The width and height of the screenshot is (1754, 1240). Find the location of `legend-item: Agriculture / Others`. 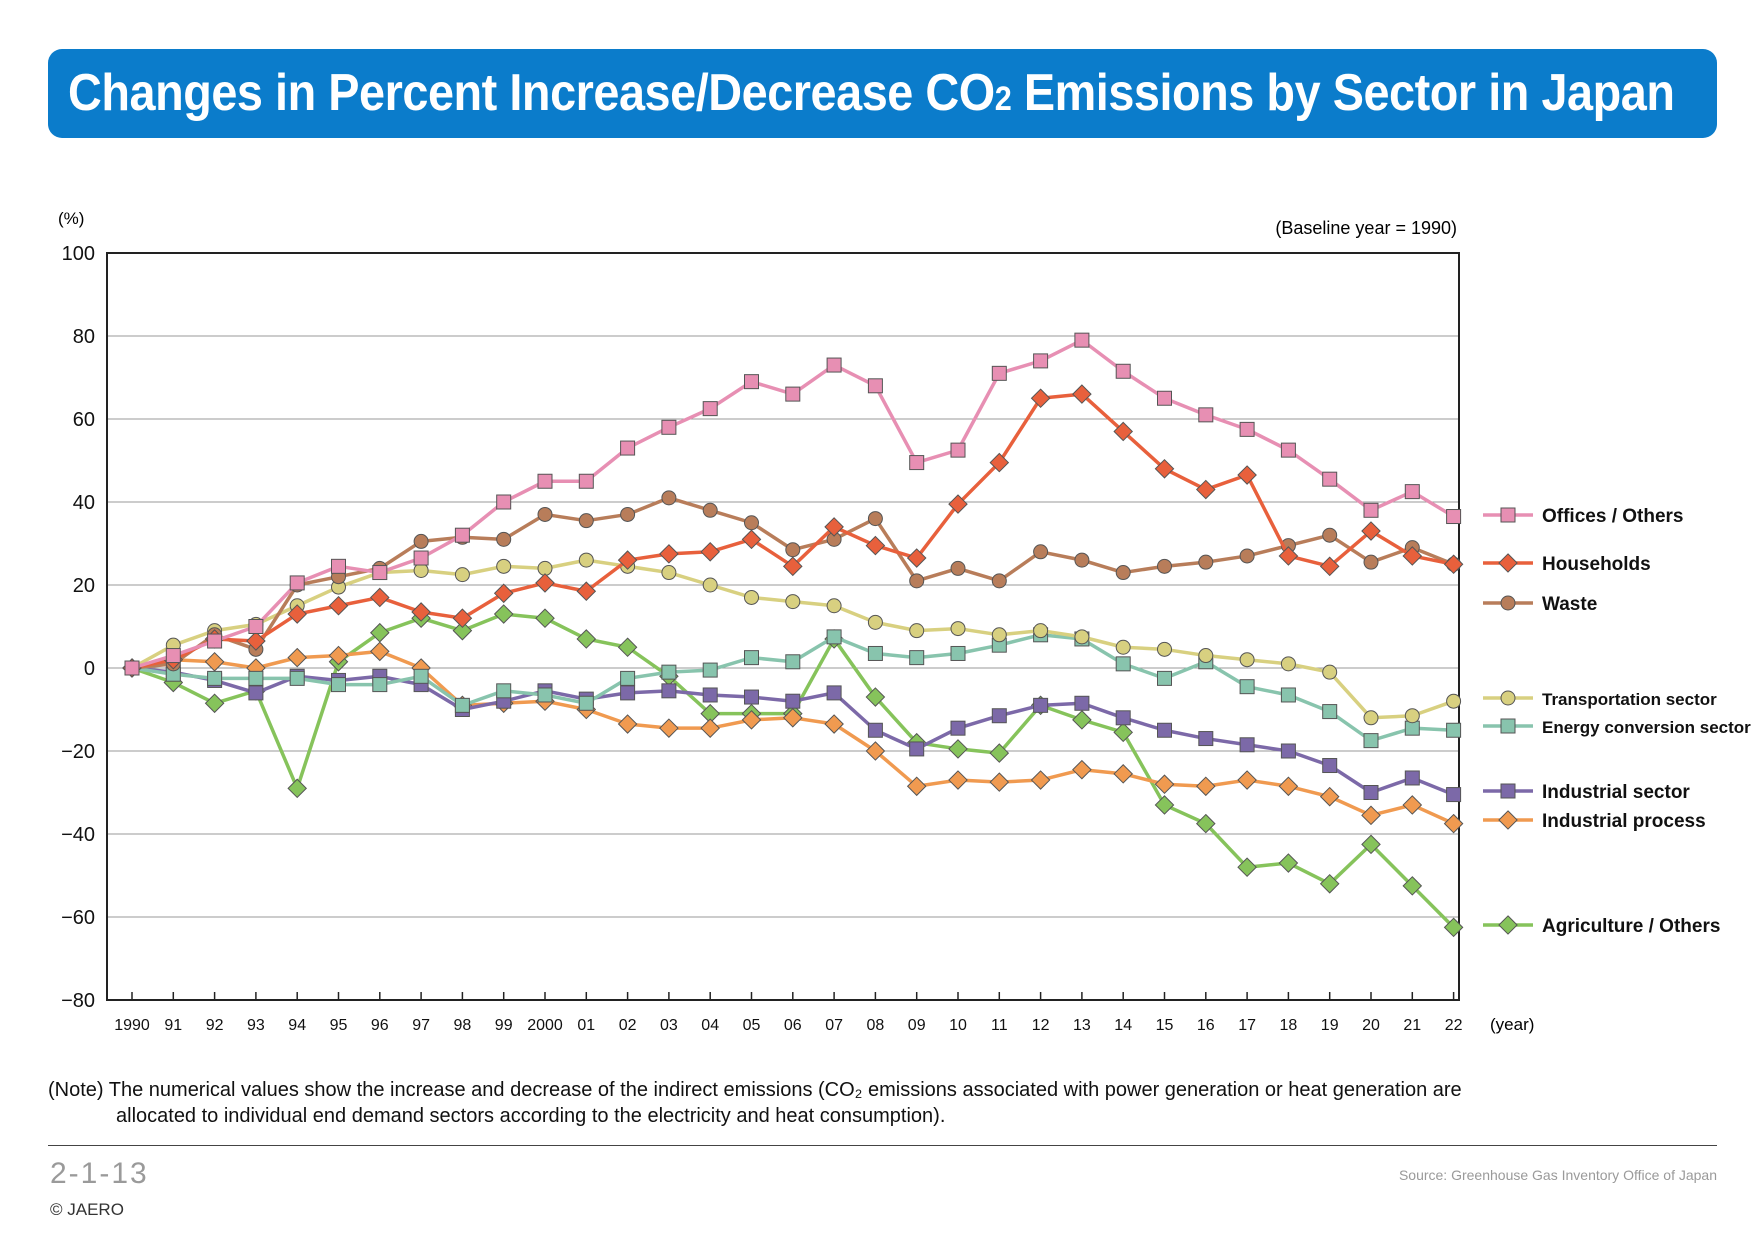

legend-item: Agriculture / Others is located at coordinates (1601, 926).